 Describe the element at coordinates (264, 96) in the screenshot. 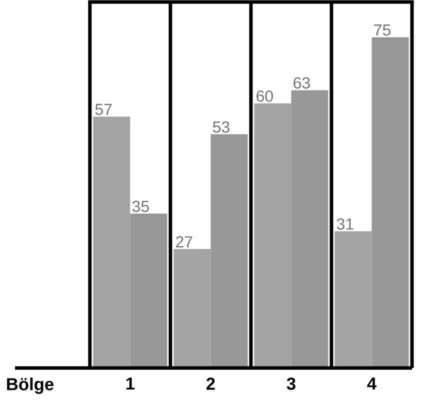

I see `data-label: 60` at that location.